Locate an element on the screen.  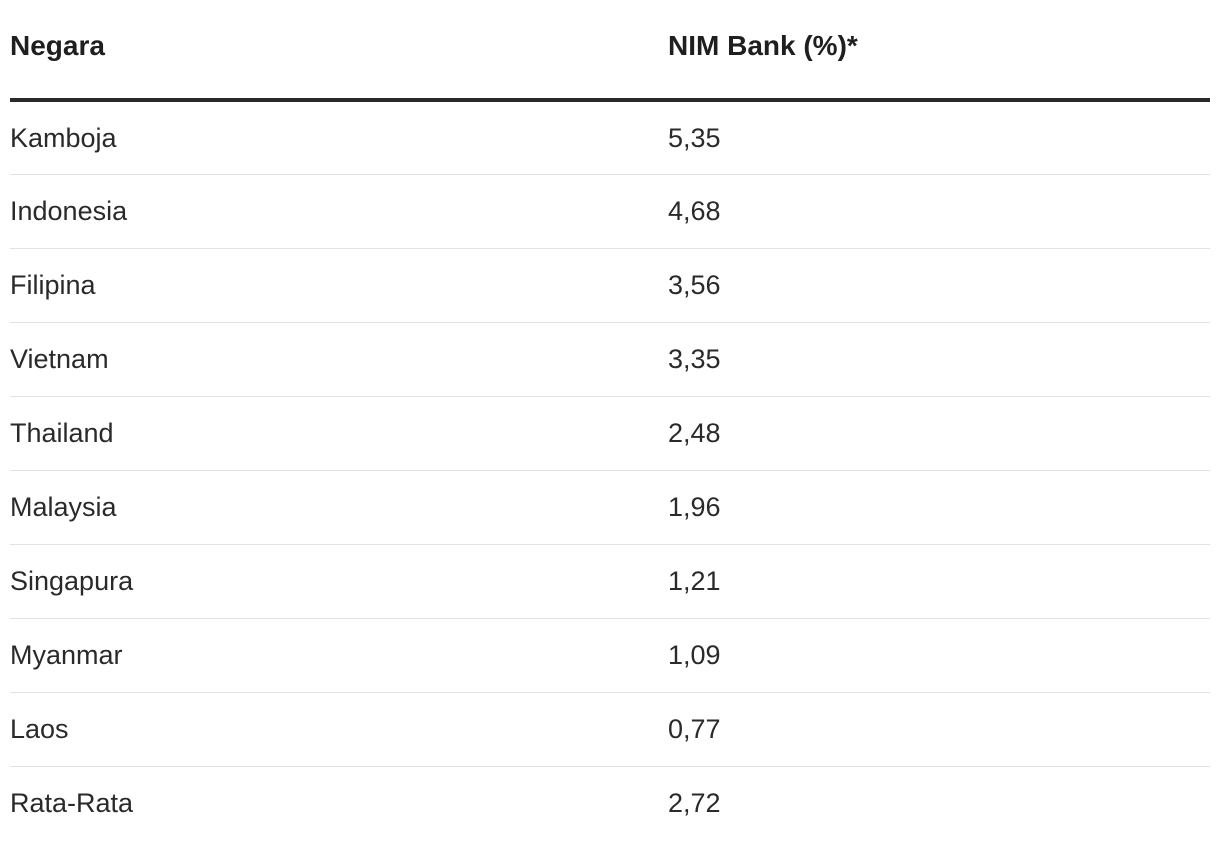
country-cell: Singapura is located at coordinates (339, 581).